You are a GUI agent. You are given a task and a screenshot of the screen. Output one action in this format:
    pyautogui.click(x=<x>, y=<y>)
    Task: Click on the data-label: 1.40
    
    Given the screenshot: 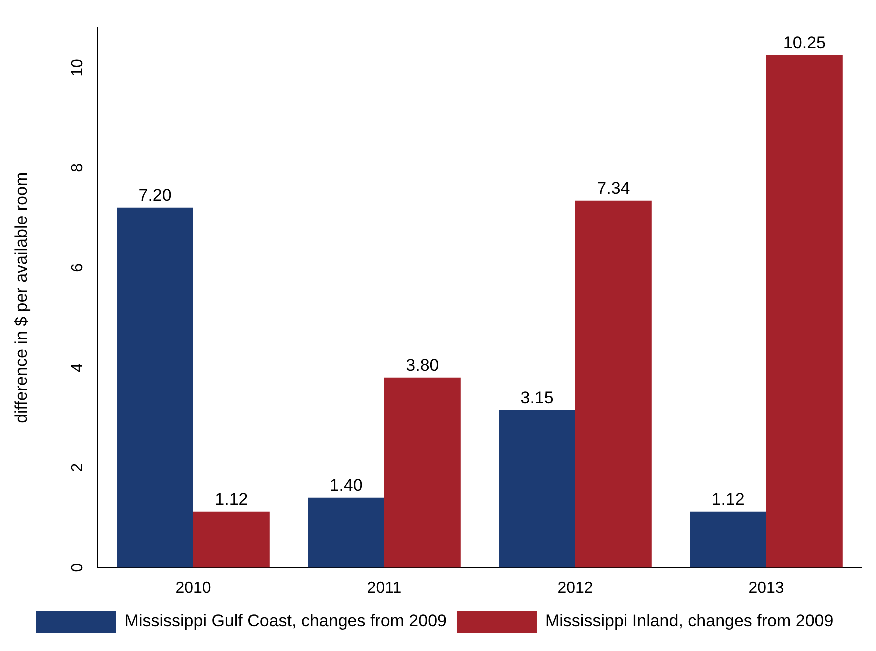 What is the action you would take?
    pyautogui.click(x=346, y=486)
    